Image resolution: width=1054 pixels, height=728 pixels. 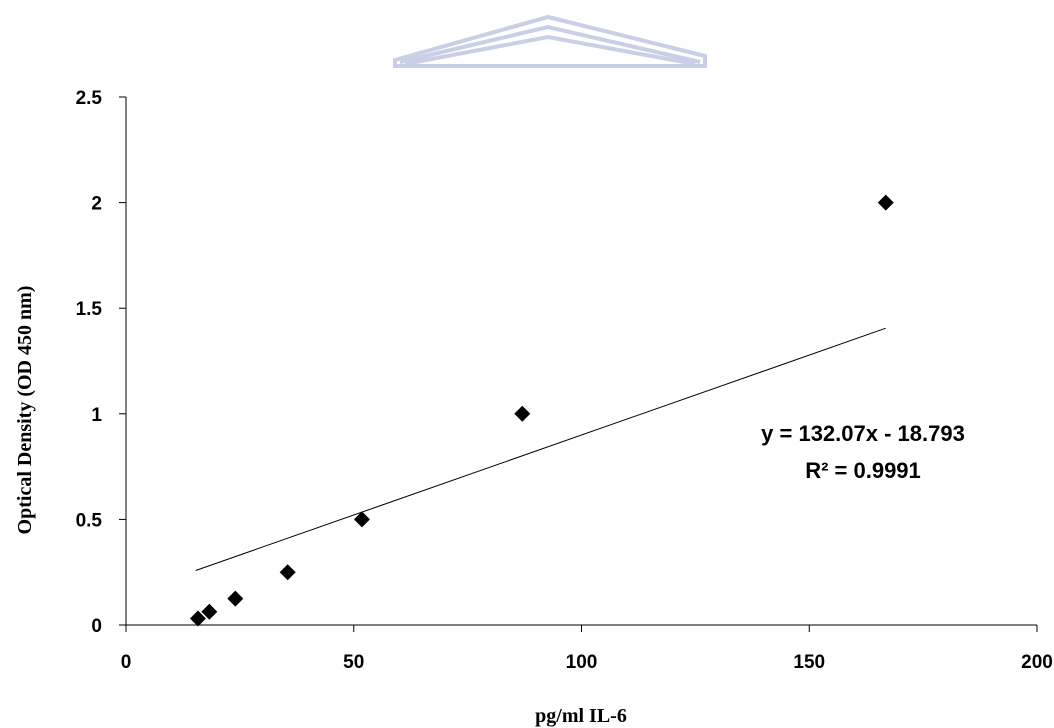 I want to click on y-axis-ticks: 0 0.5 1 1.5 2 2.5, so click(x=101, y=362).